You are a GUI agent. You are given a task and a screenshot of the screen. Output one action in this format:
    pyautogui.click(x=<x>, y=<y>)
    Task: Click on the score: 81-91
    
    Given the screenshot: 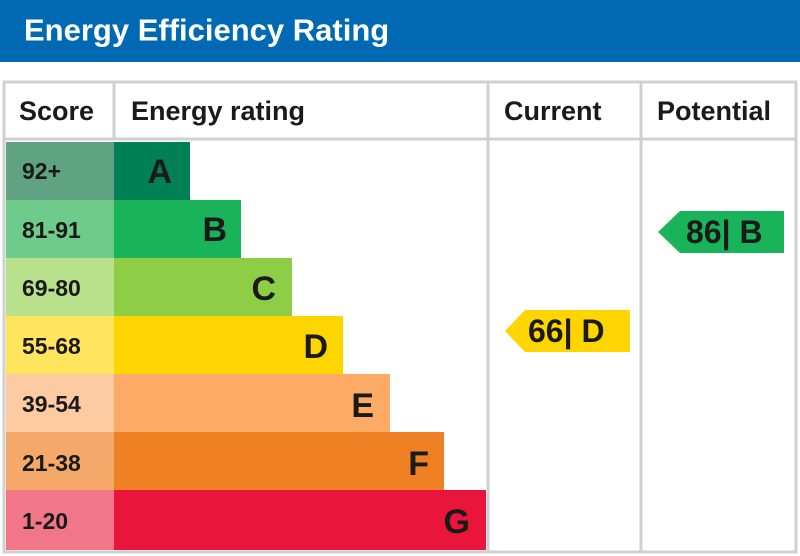 What is the action you would take?
    pyautogui.click(x=51, y=230)
    